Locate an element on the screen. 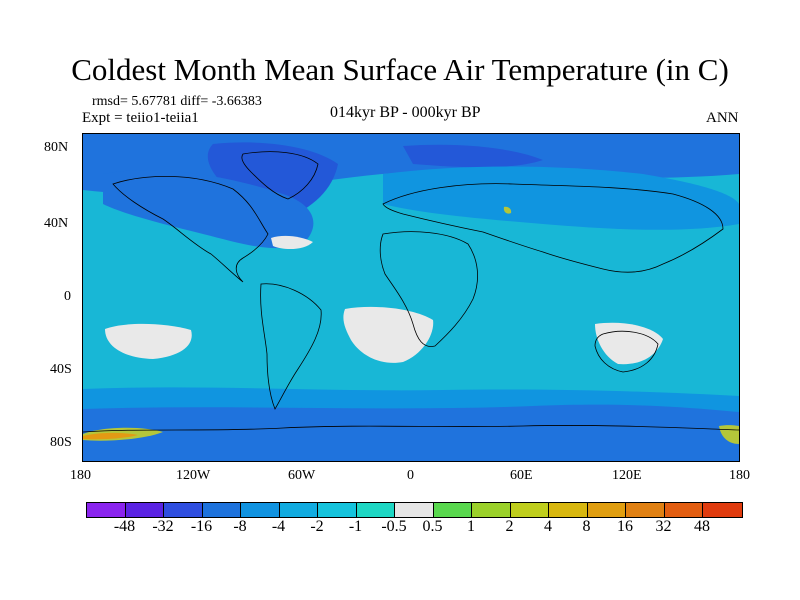 The width and height of the screenshot is (800, 600). greenland-region is located at coordinates (272, 180).